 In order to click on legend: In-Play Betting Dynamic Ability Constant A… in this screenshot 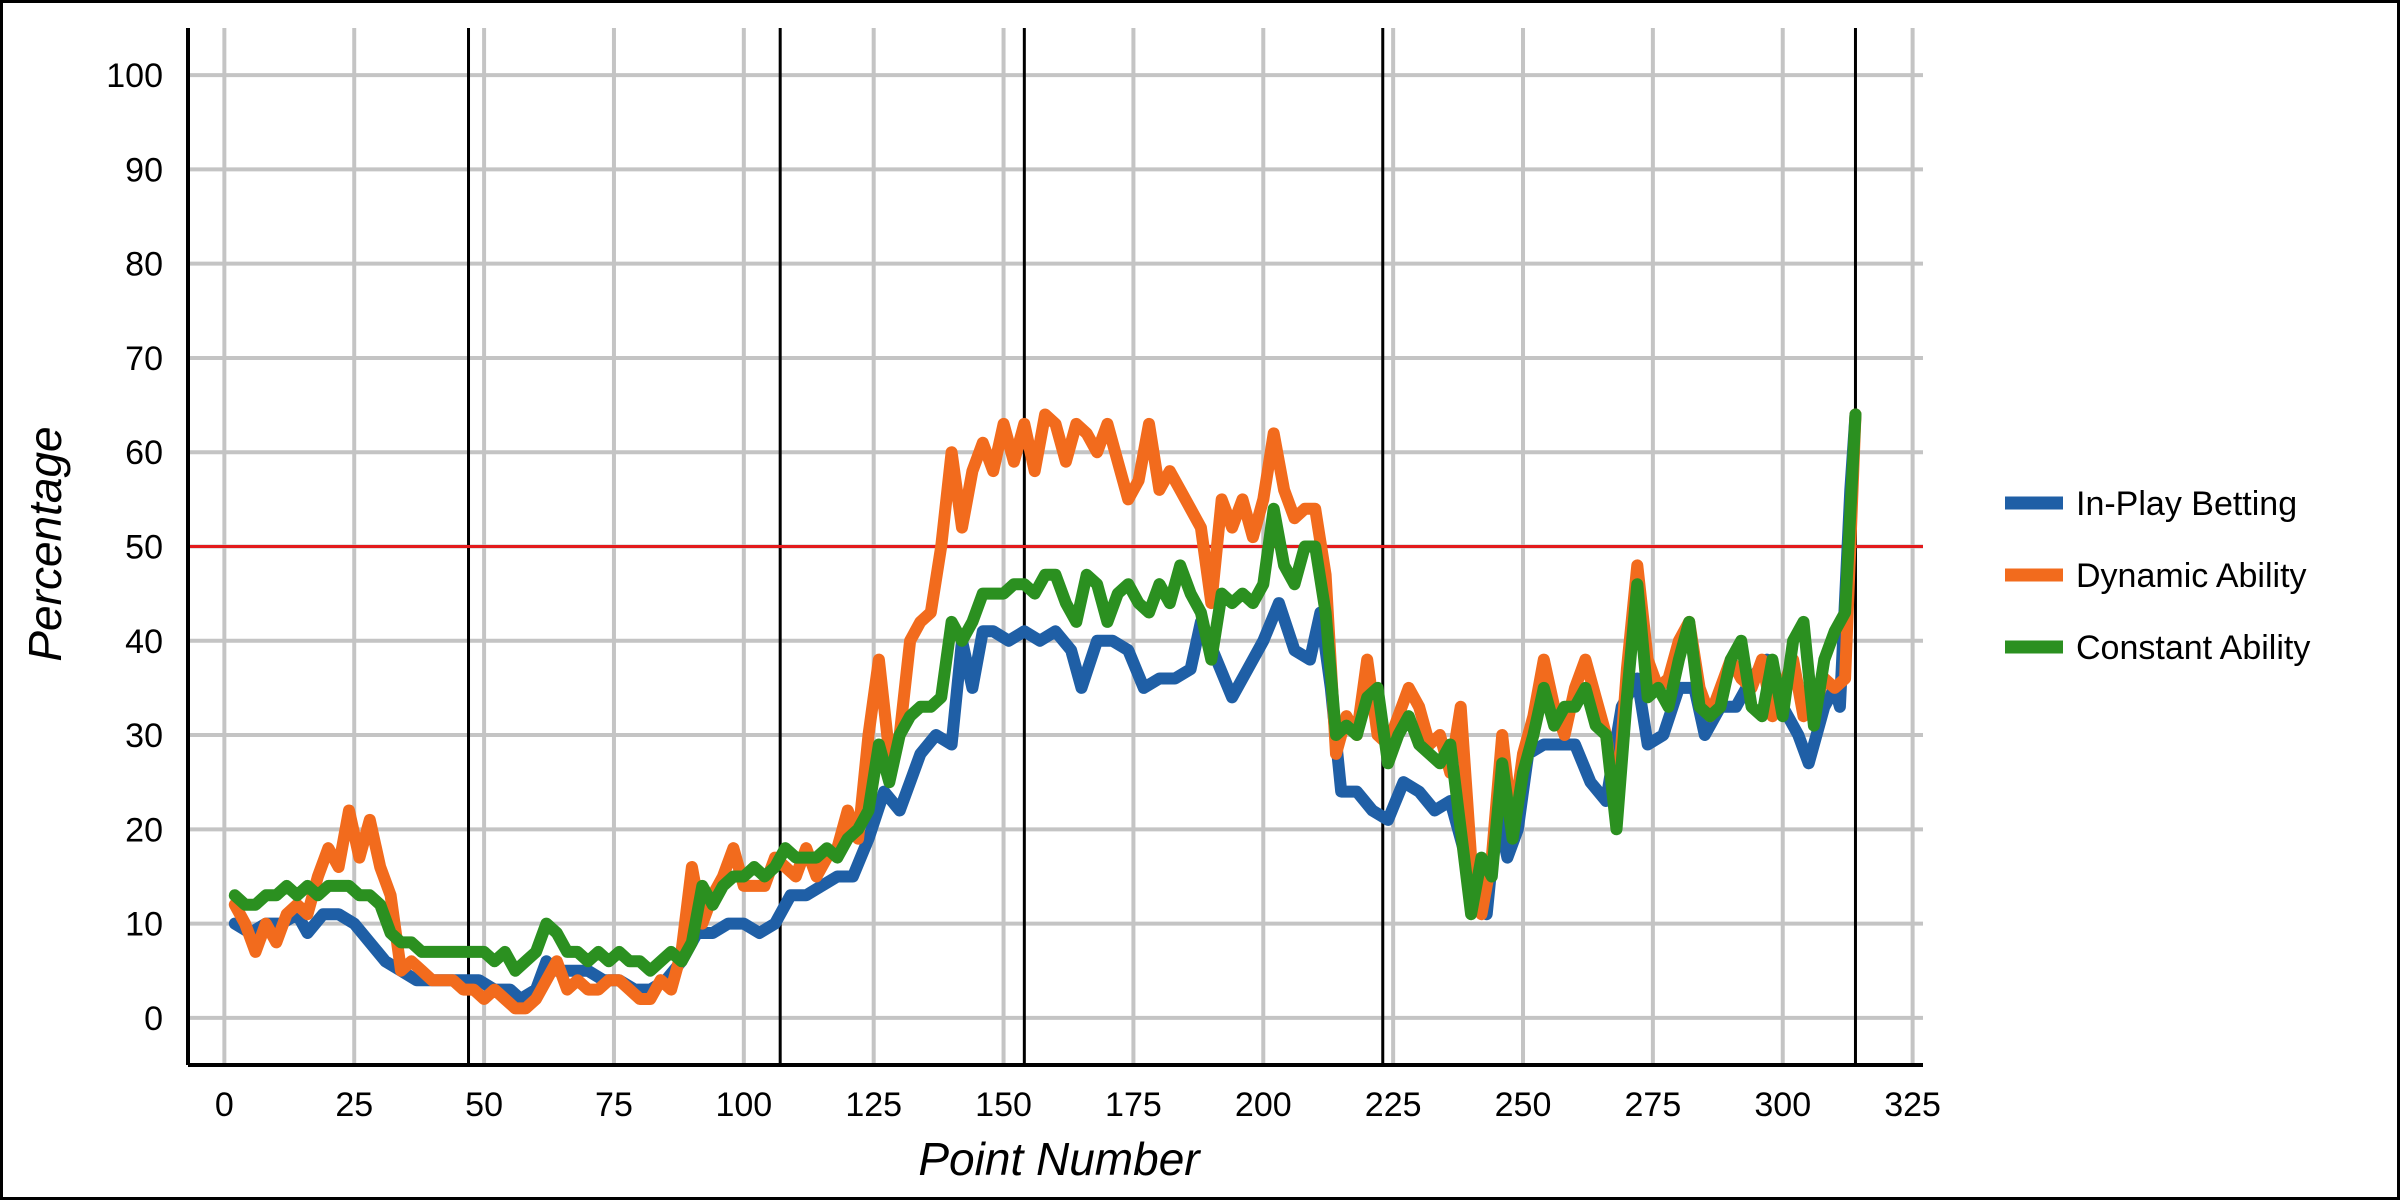, I will do `click(2157, 576)`.